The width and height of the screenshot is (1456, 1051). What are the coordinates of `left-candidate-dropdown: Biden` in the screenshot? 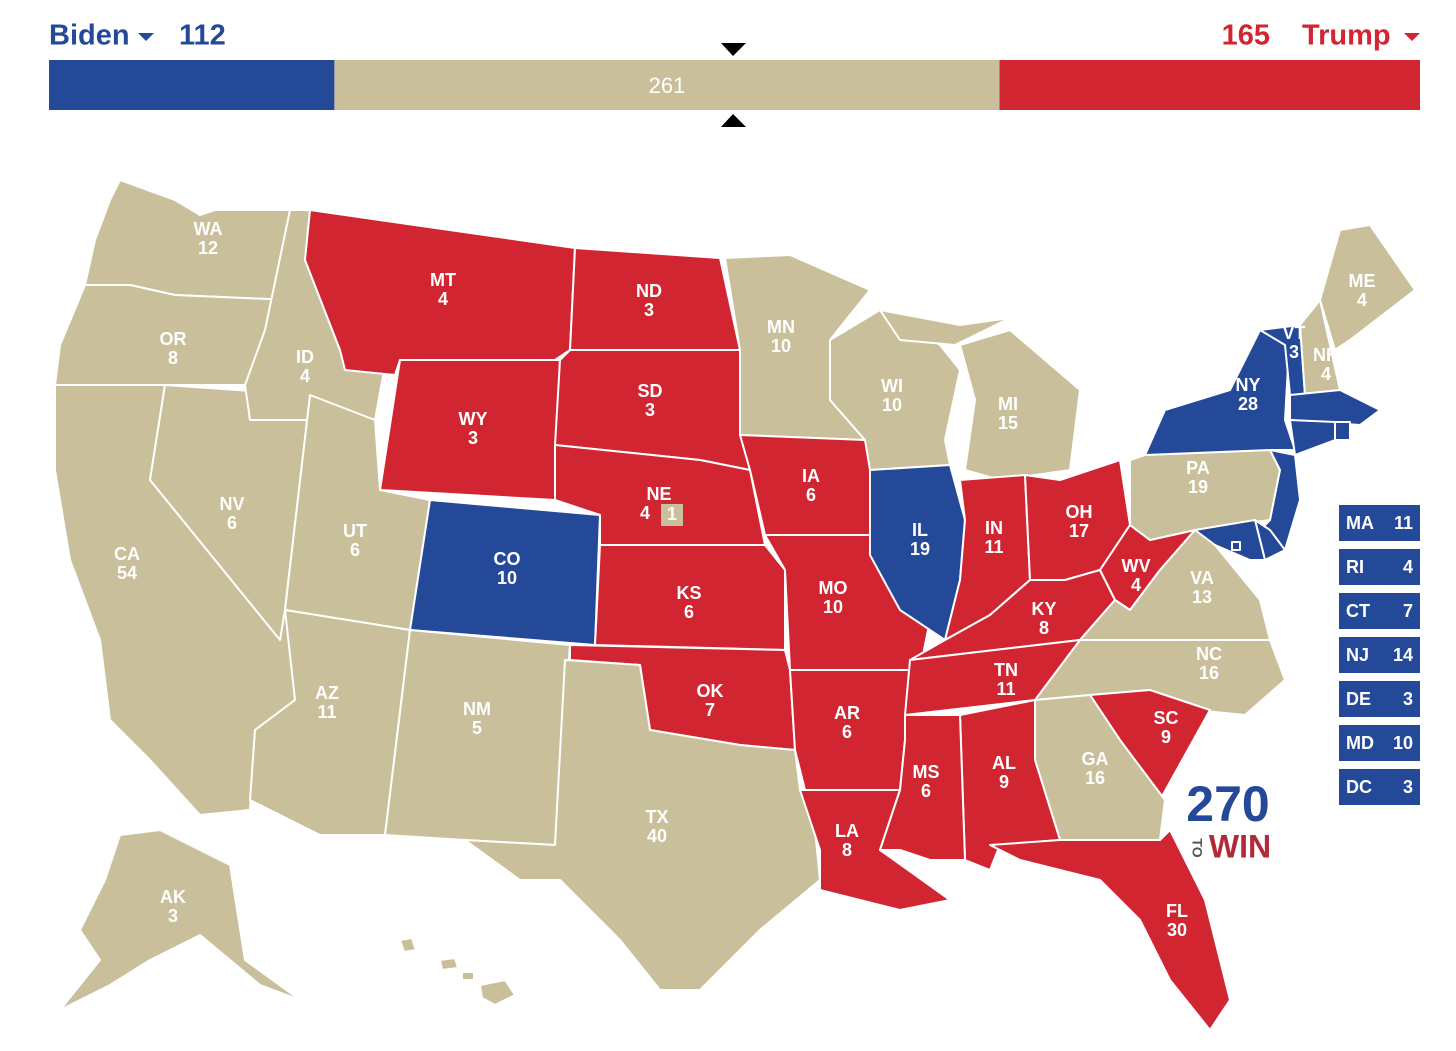 It's located at (101, 36).